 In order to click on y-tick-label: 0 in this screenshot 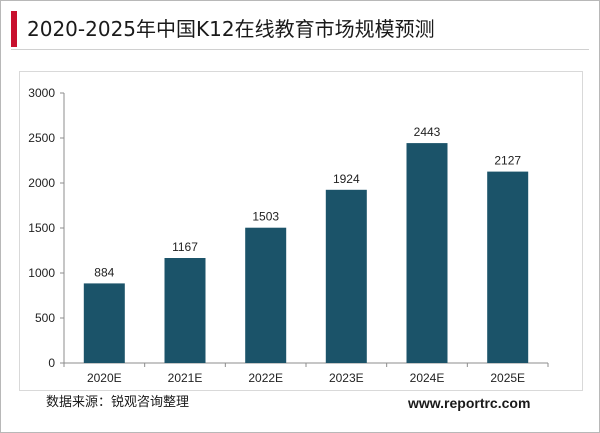, I will do `click(51, 363)`.